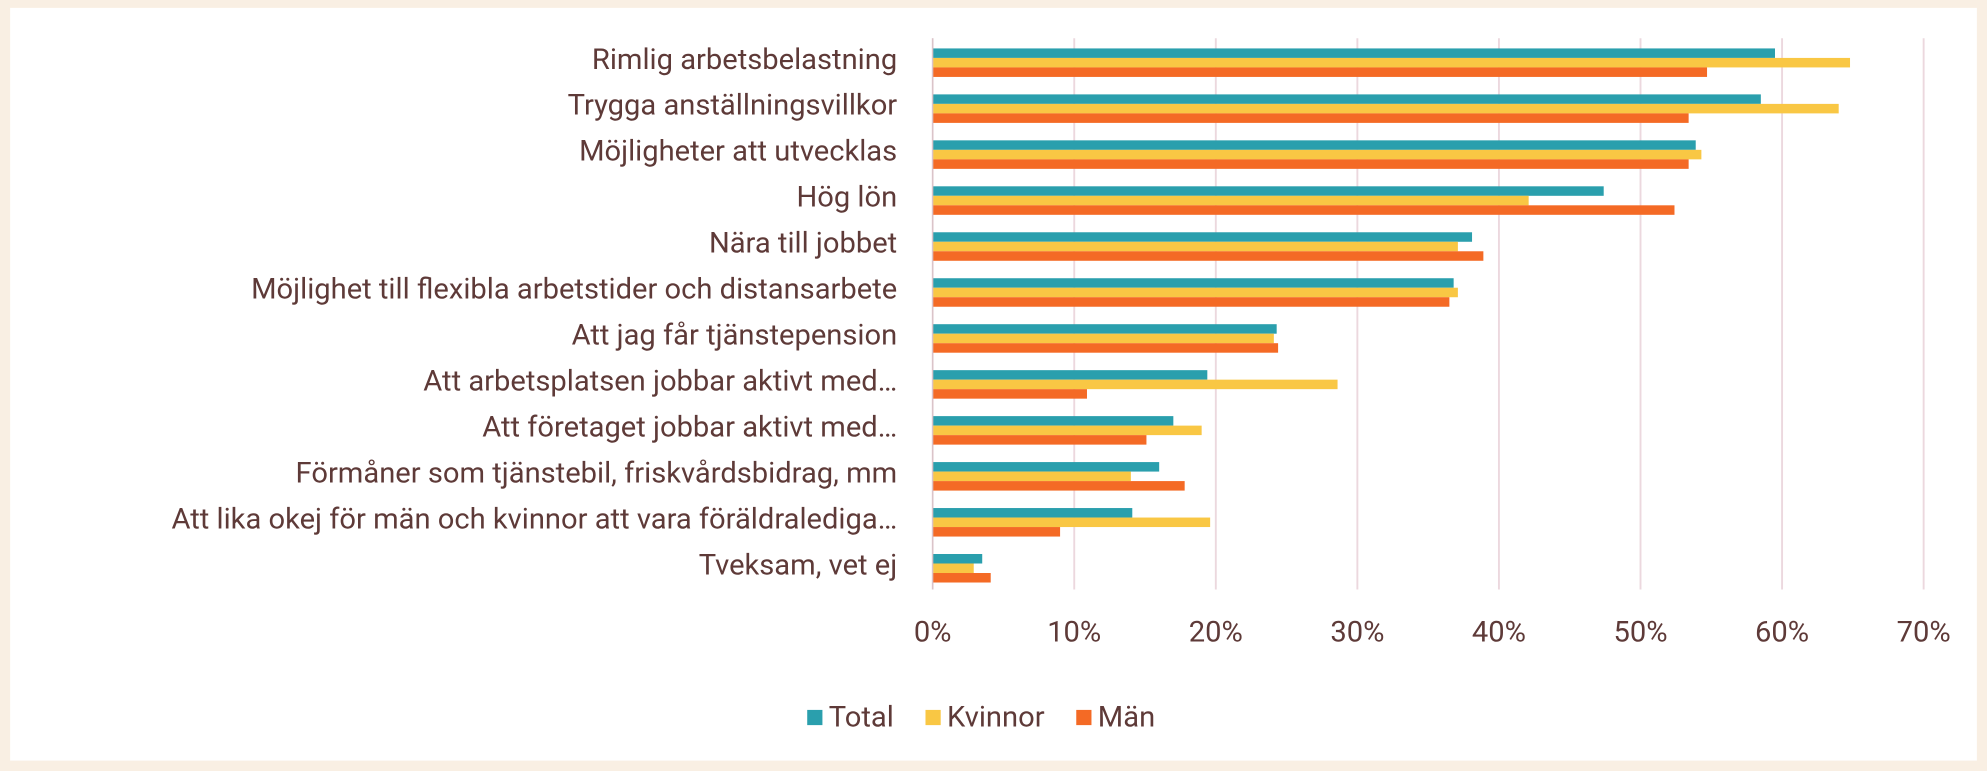 The width and height of the screenshot is (1987, 771). Describe the element at coordinates (738, 152) in the screenshot. I see `y-tick-label: Möjligheter att utvecklas` at that location.